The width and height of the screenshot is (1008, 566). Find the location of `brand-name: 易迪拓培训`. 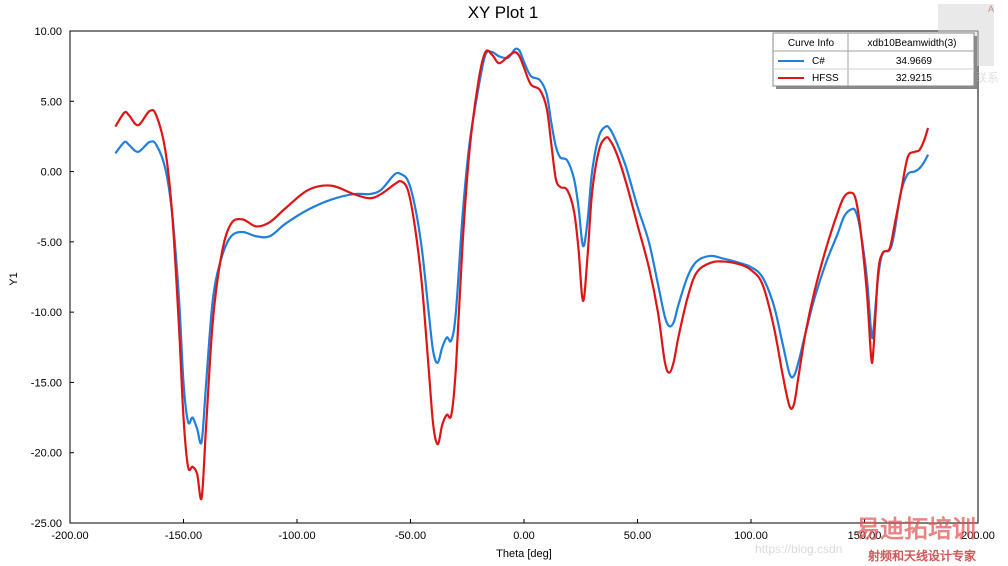

brand-name: 易迪拓培训 is located at coordinates (916, 529).